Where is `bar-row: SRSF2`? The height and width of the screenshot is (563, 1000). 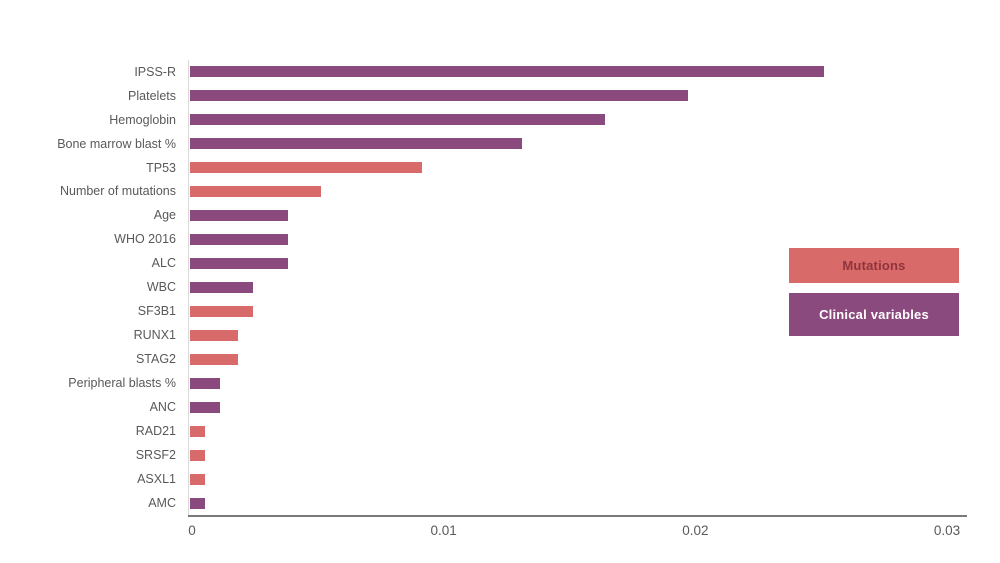
bar-row: SRSF2 is located at coordinates (540, 455).